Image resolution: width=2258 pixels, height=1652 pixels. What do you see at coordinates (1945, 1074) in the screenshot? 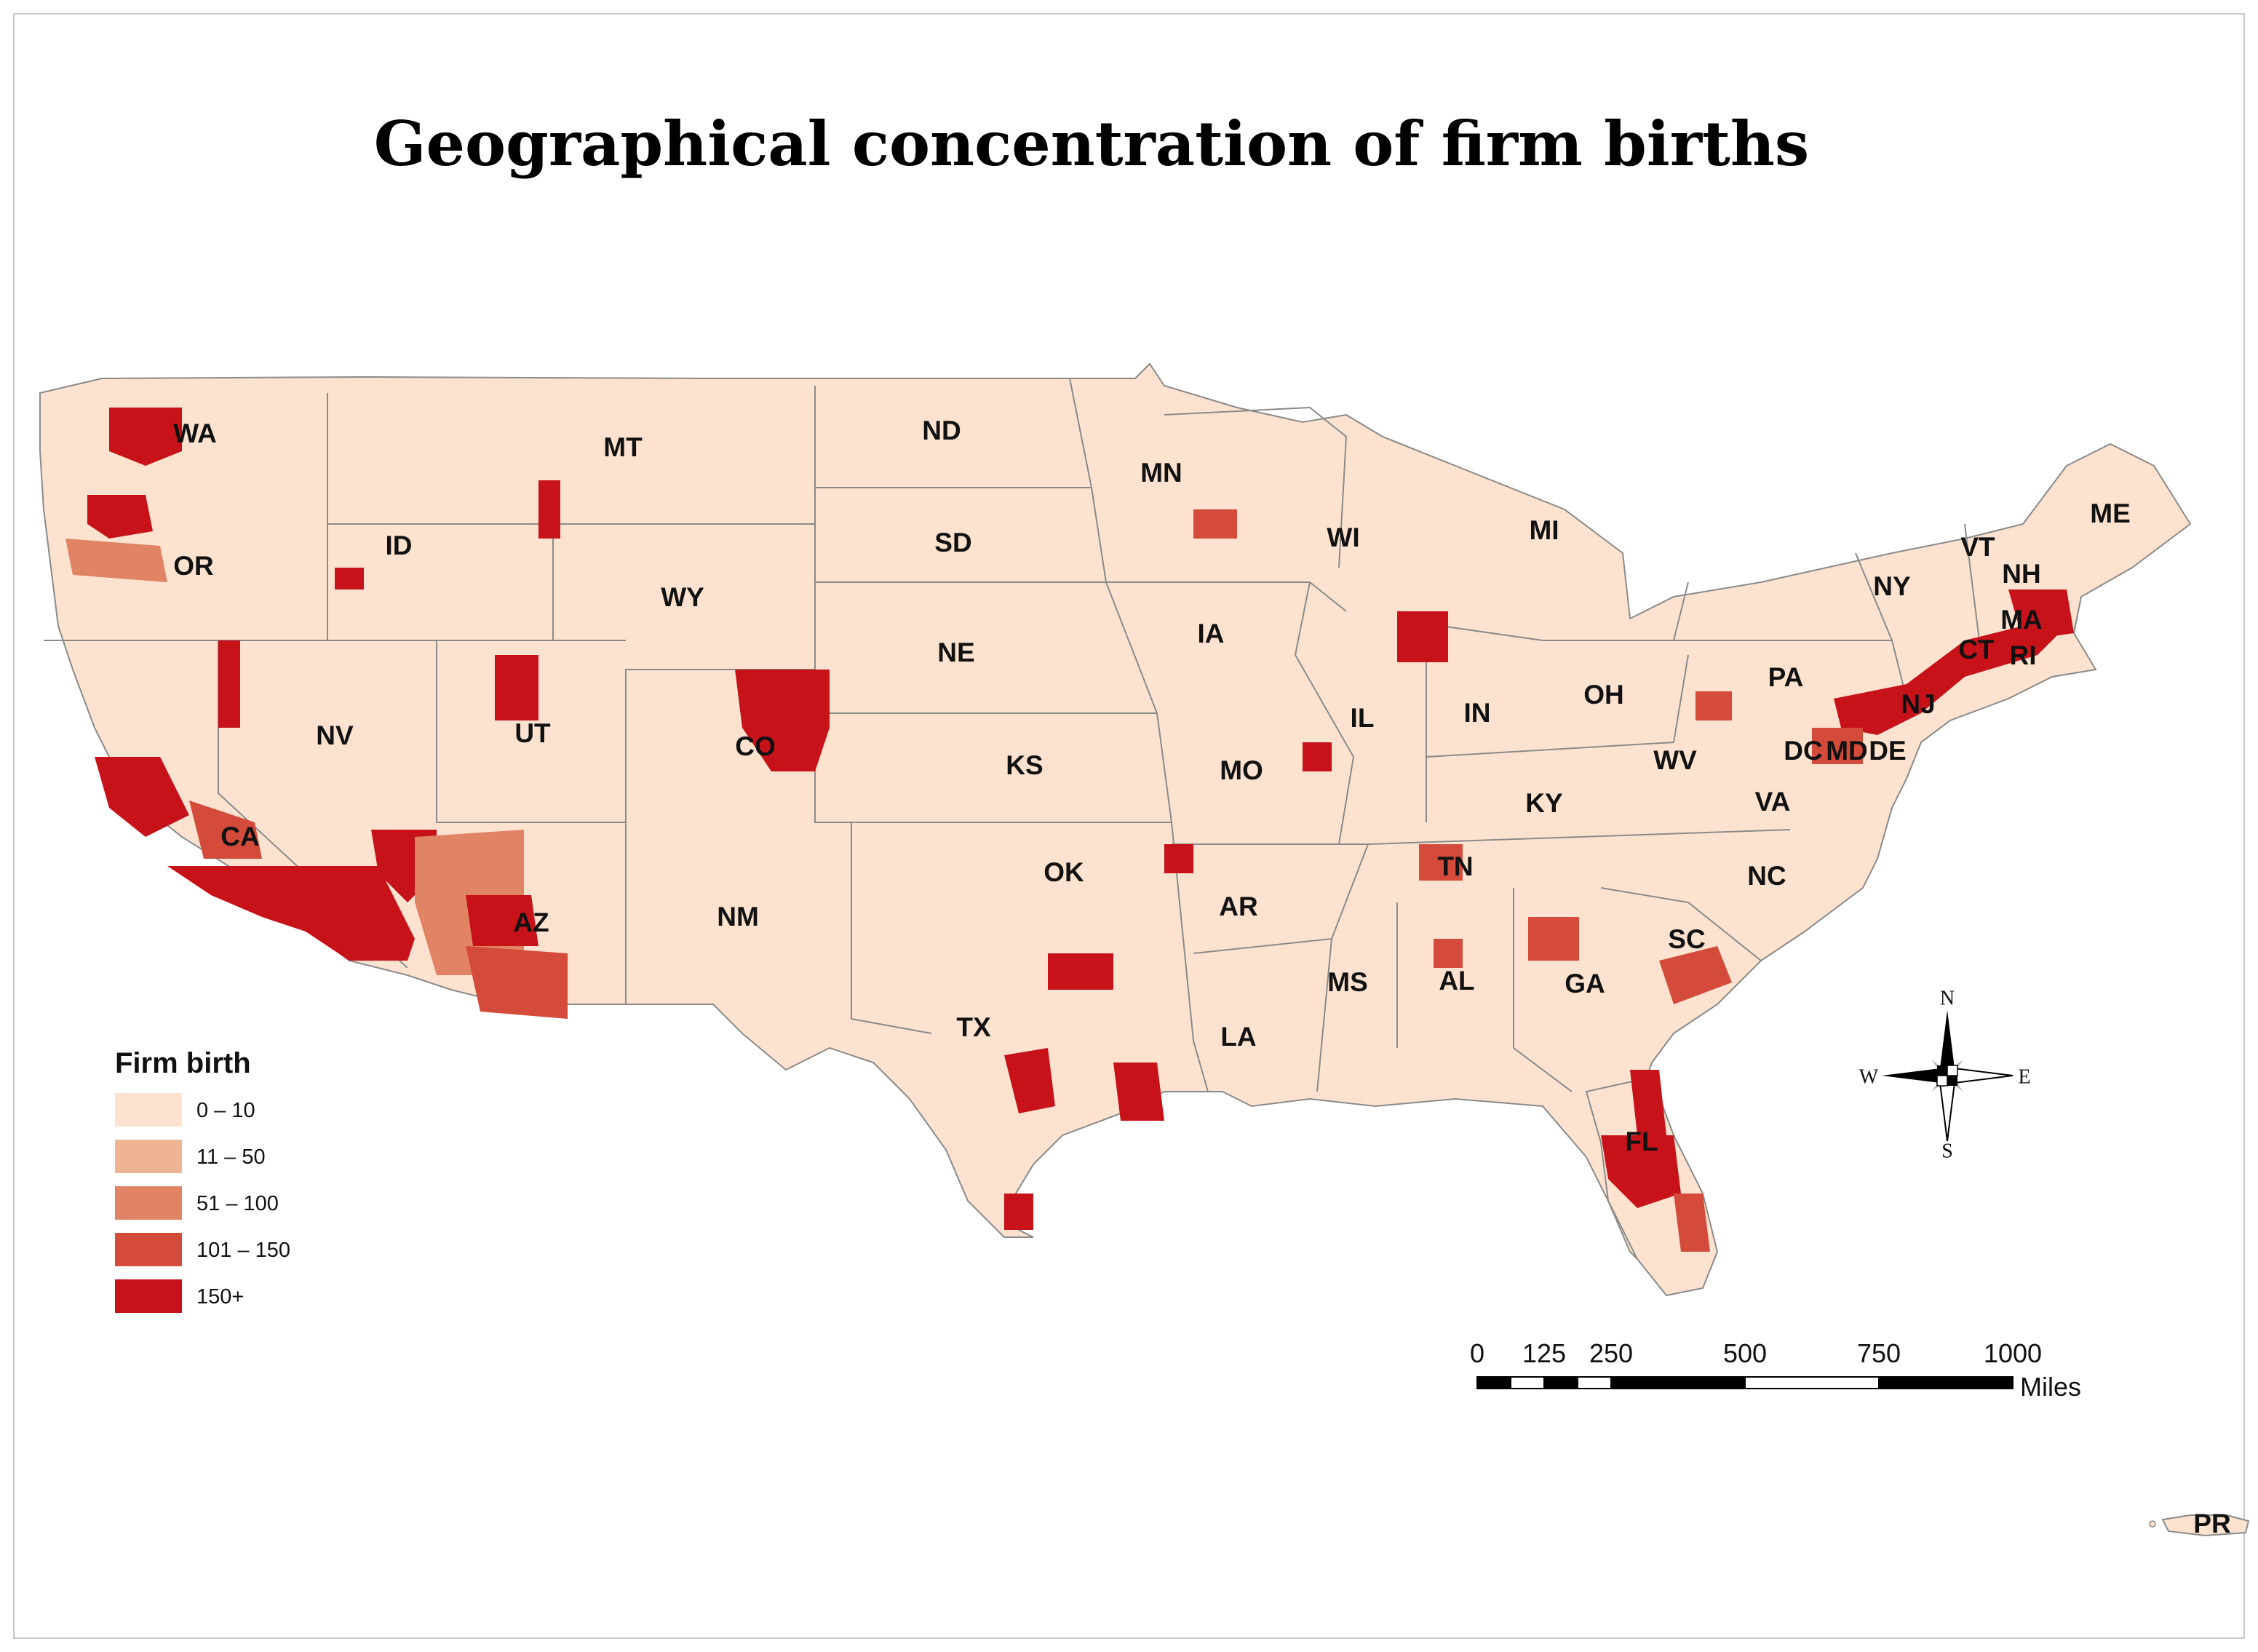
I see `north-arrow-icon: N S E W` at bounding box center [1945, 1074].